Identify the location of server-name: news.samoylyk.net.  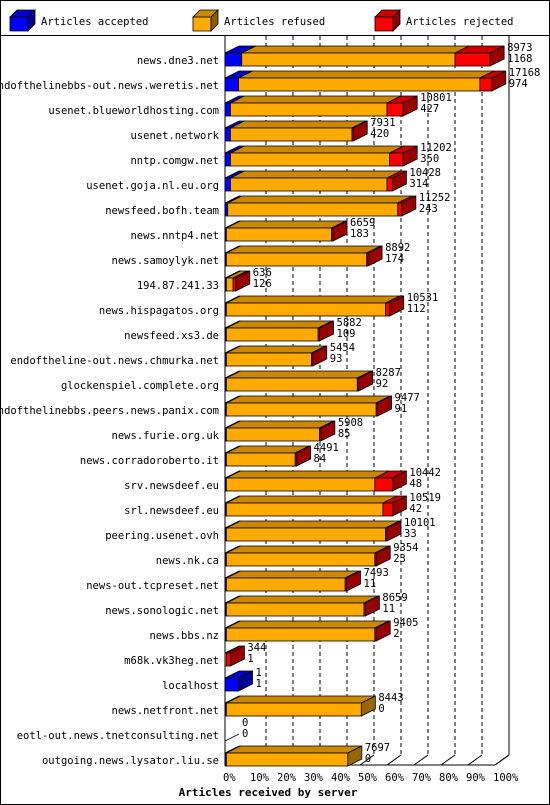
(165, 261).